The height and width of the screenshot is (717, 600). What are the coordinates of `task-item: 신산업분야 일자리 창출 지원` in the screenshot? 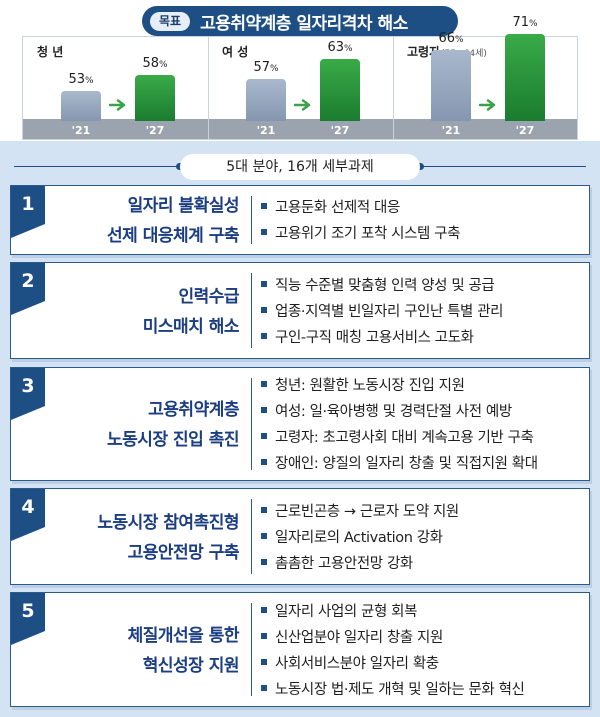 It's located at (422, 638).